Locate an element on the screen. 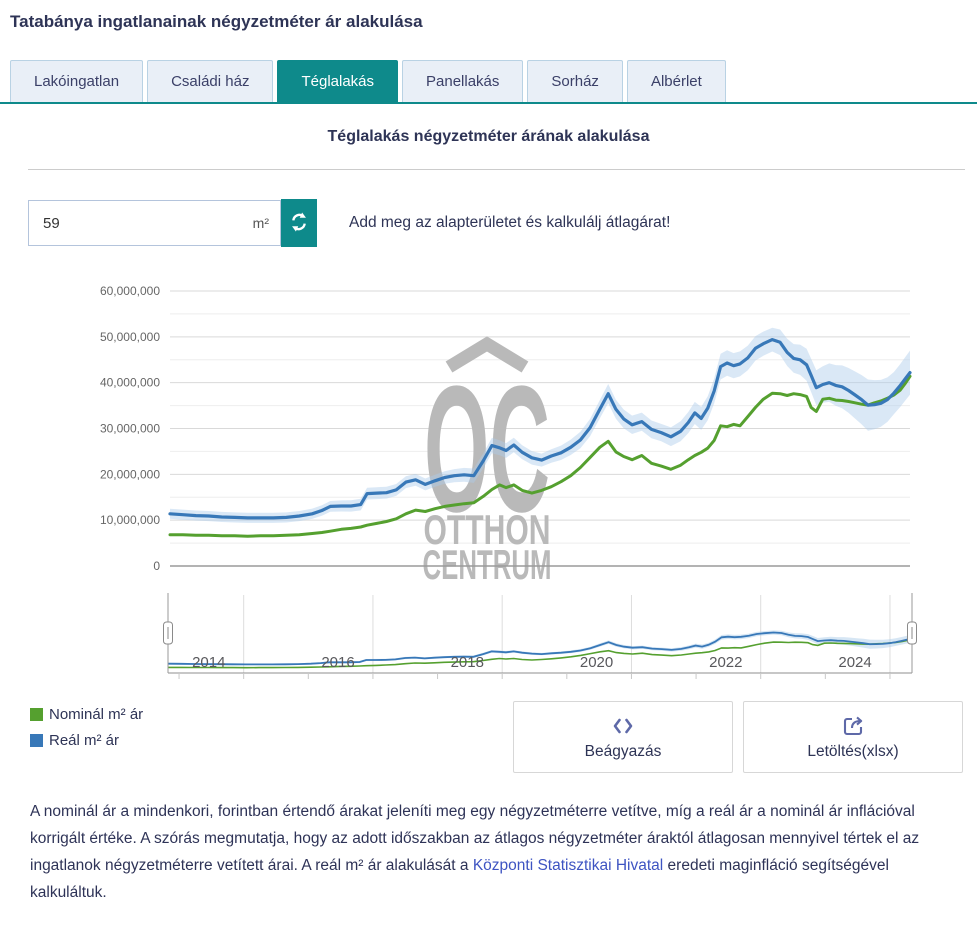 Image resolution: width=977 pixels, height=926 pixels. letoltes-xlsx--button: Letöltés(xlsx) is located at coordinates (853, 737).